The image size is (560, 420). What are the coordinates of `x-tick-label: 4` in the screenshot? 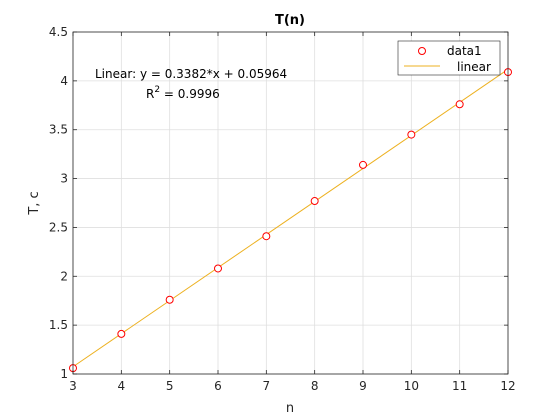 It's located at (122, 386).